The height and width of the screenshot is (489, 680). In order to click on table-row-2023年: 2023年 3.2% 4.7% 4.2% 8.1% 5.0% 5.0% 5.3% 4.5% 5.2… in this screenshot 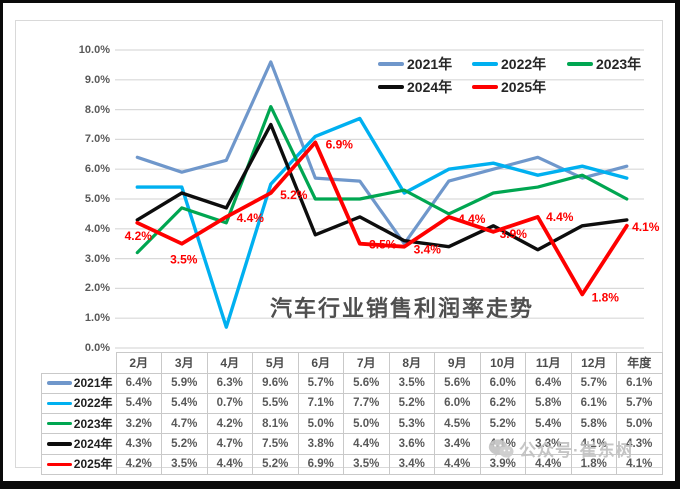, I will do `click(352, 424)`.